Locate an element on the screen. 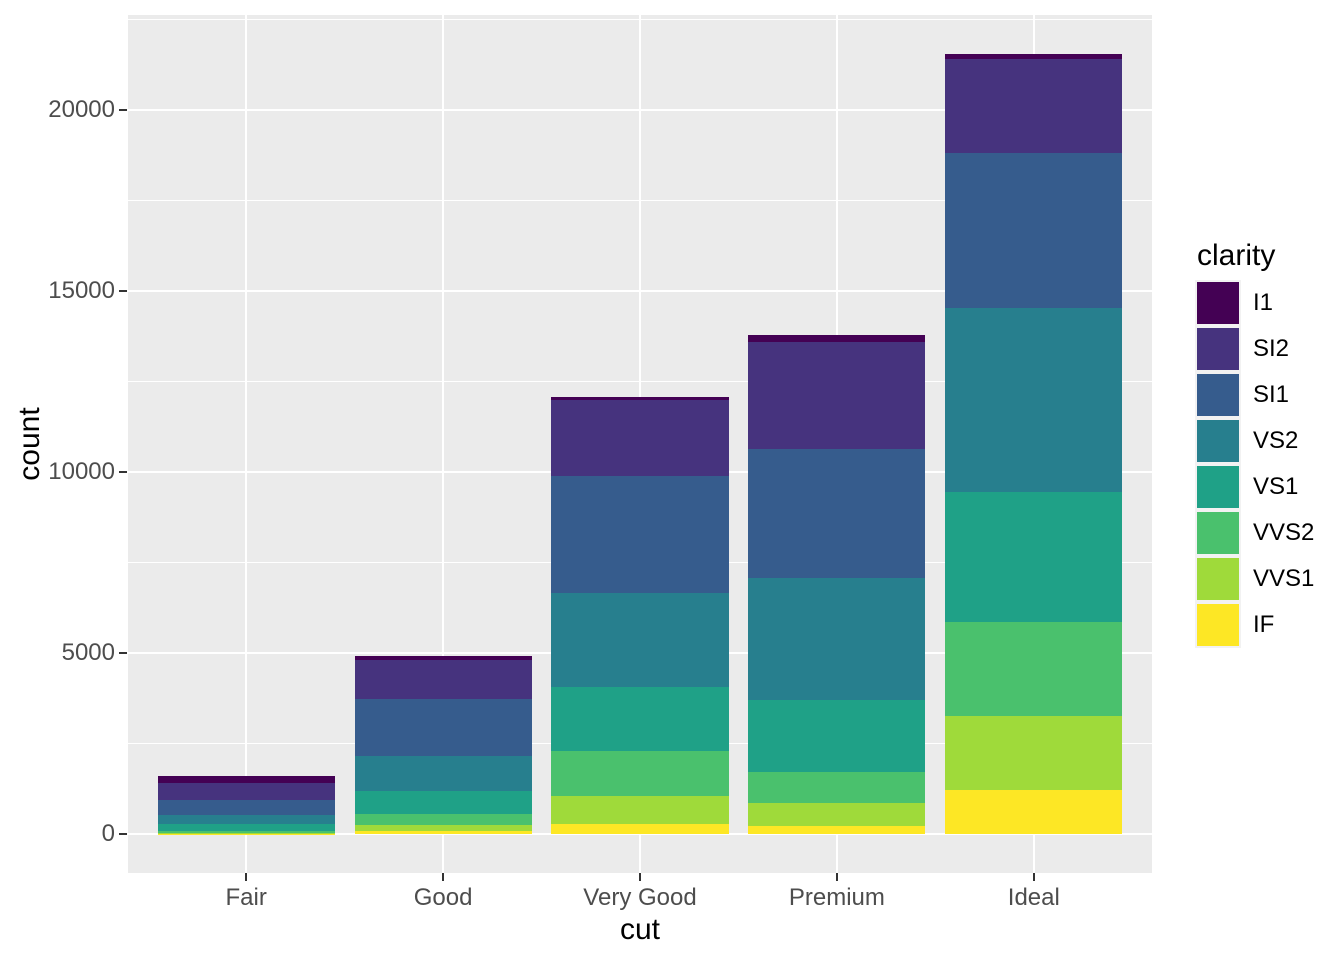  legend-label-vvs1: VVS1 is located at coordinates (1284, 578).